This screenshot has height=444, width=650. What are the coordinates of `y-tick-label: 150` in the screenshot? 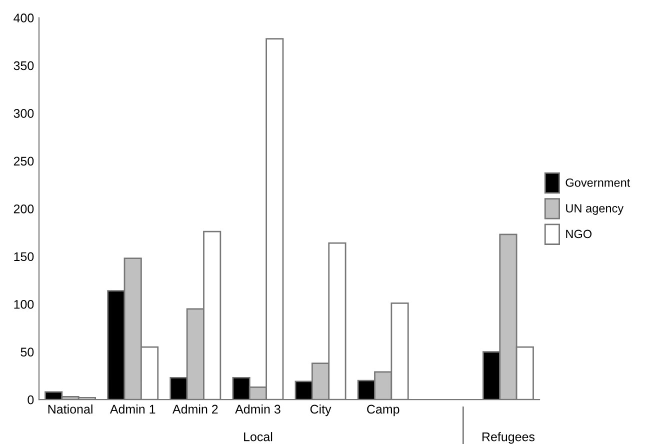 It's located at (24, 257).